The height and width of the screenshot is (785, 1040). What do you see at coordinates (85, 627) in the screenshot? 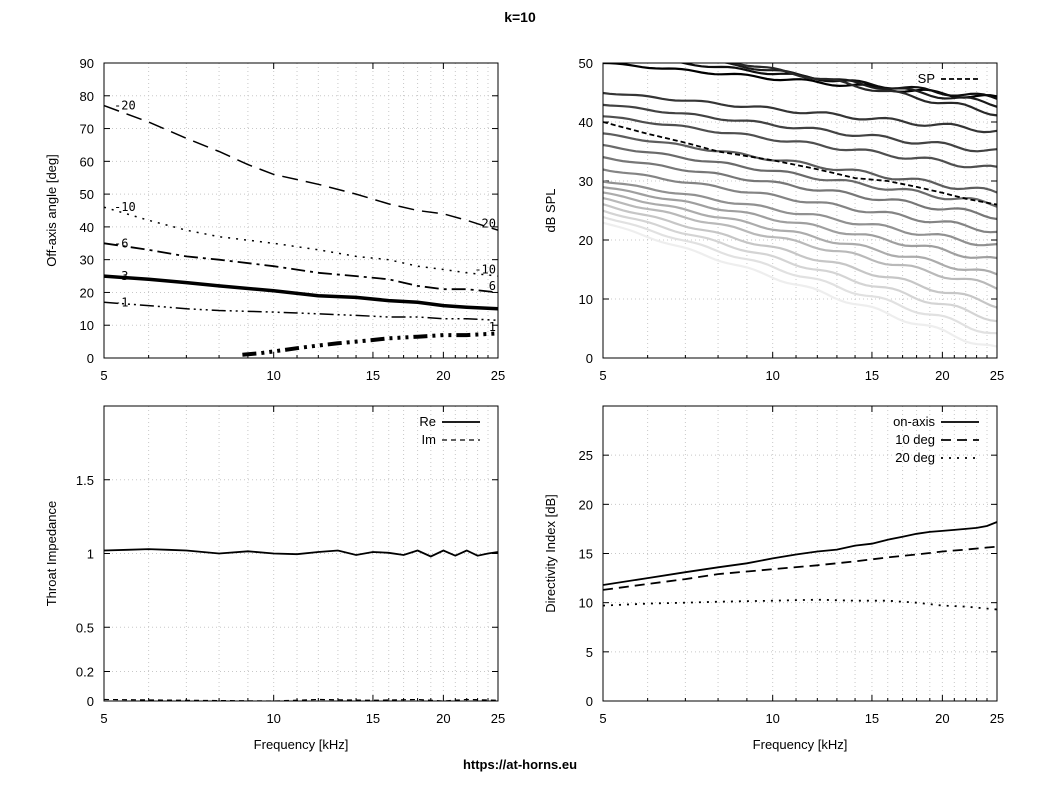
I see `impedance-ytick-label: 0.5` at bounding box center [85, 627].